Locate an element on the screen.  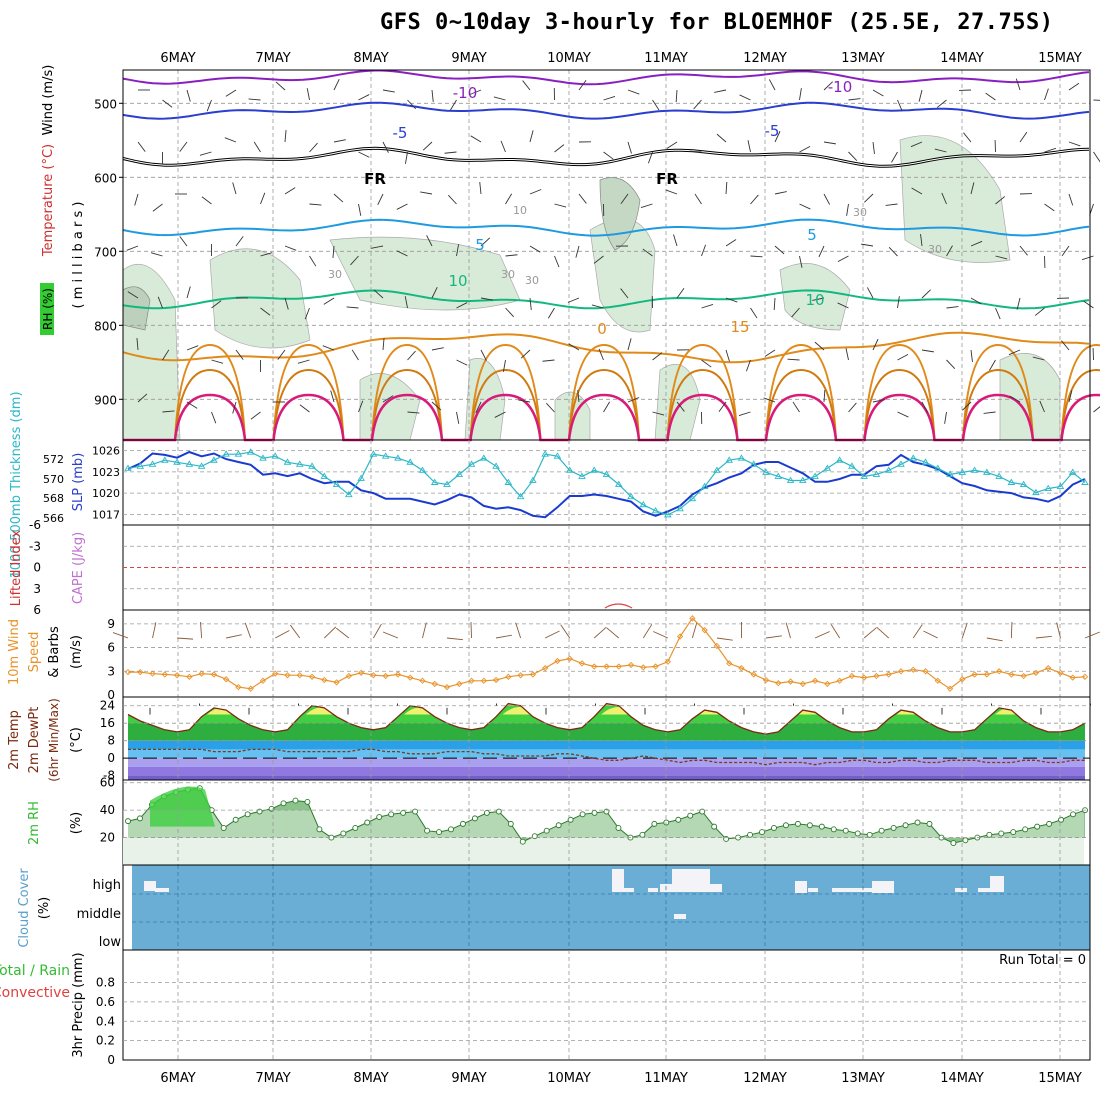
li-tick: -6 is located at coordinates (35, 525).